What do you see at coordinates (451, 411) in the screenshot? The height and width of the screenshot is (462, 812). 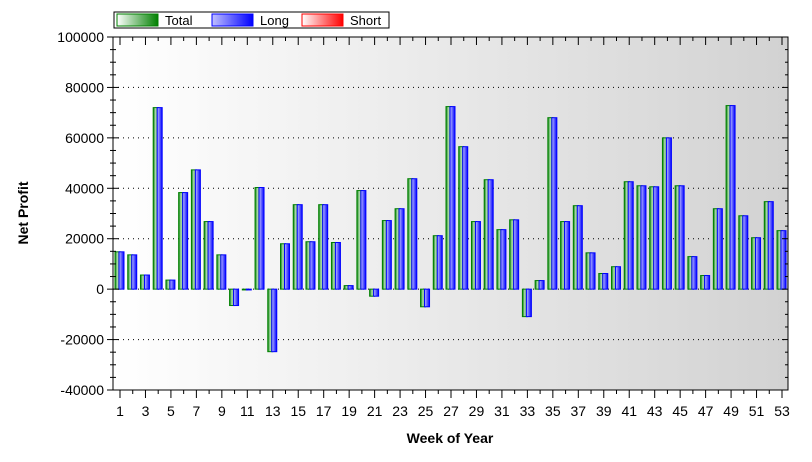 I see `x-tick-label: 27` at bounding box center [451, 411].